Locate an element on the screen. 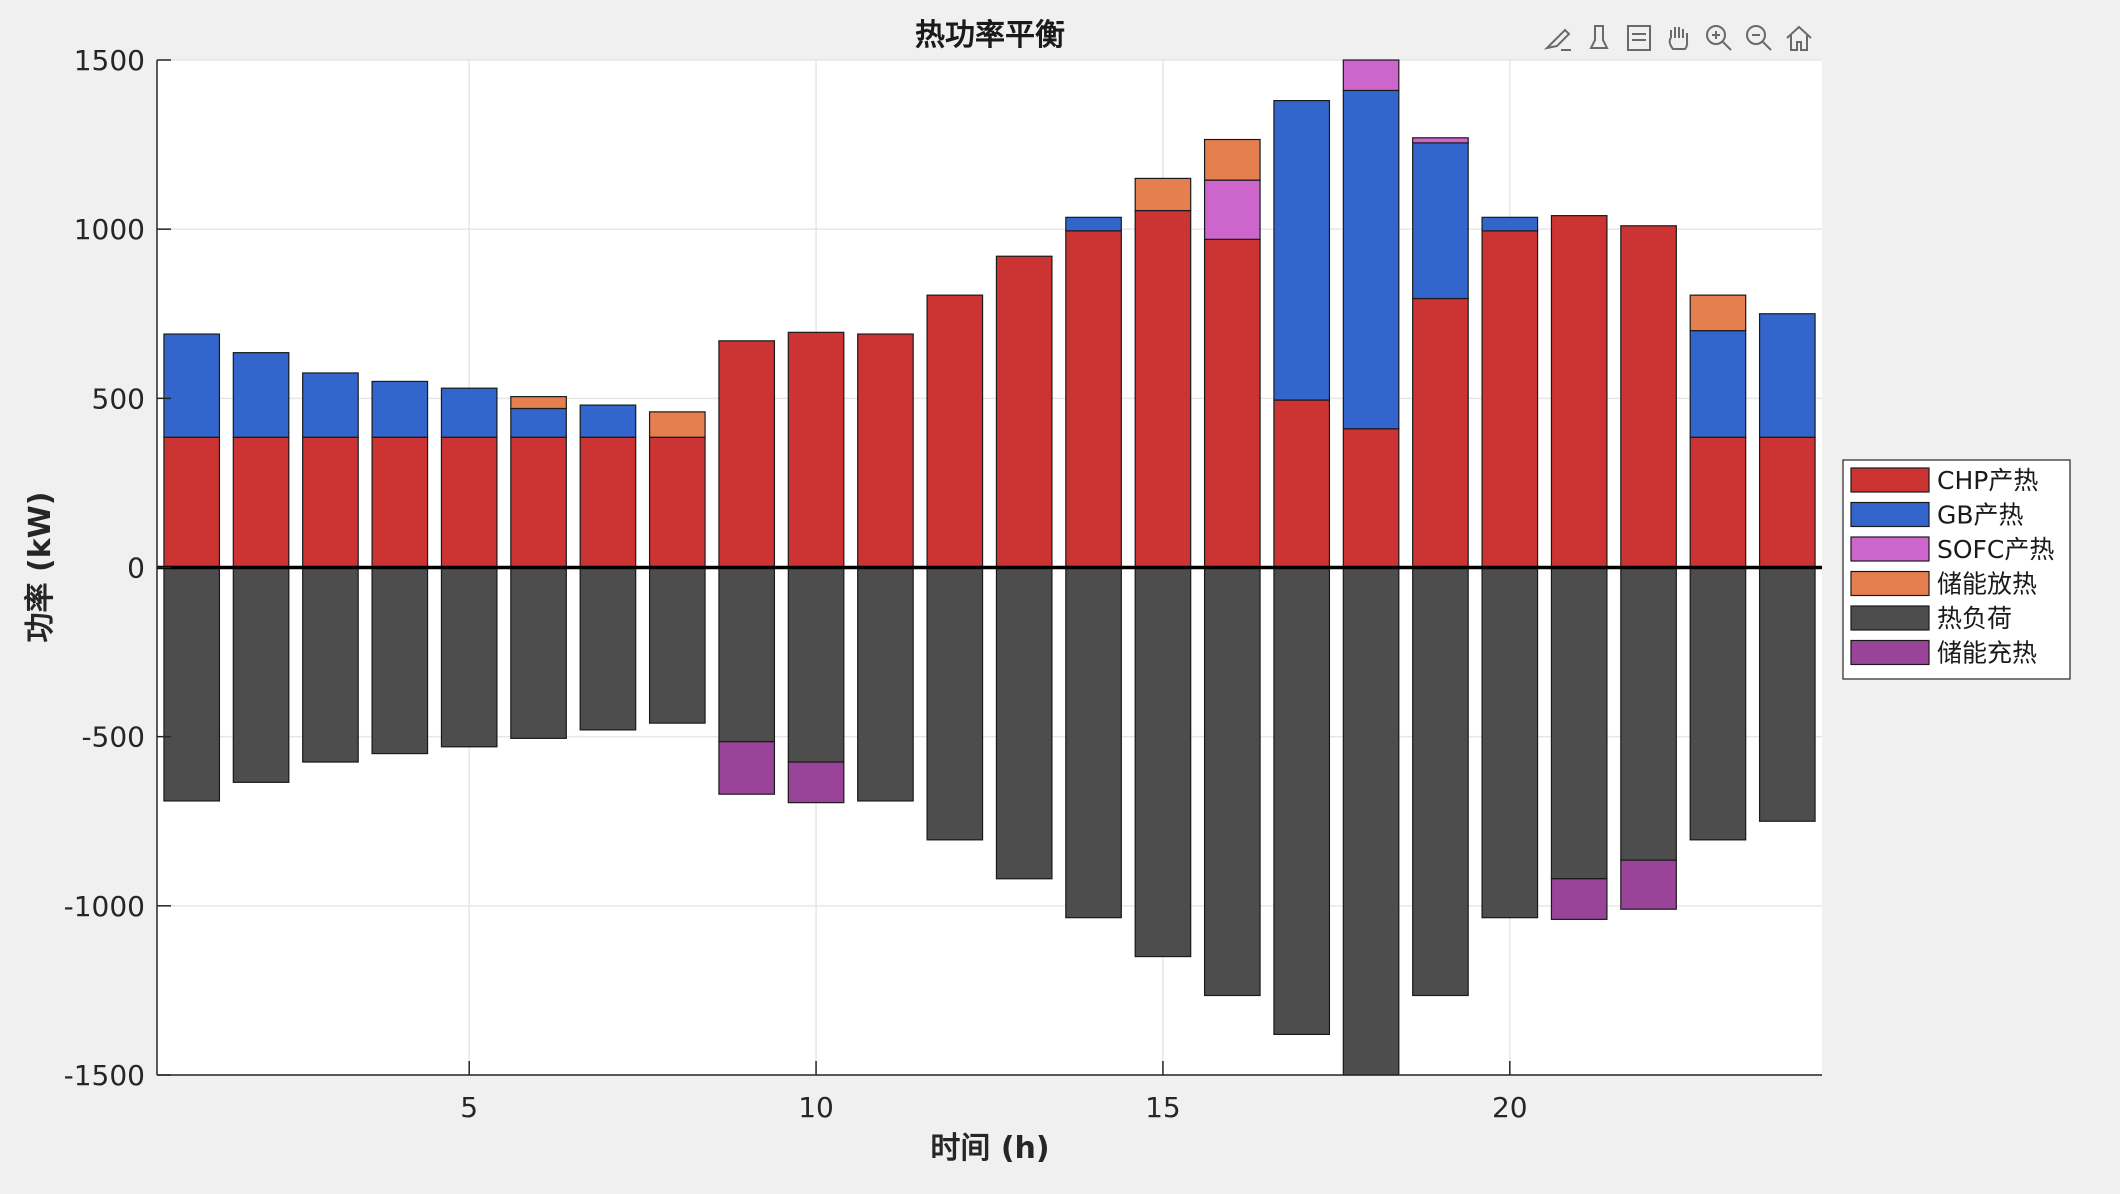 This screenshot has height=1194, width=2120. figure-toolbar is located at coordinates (1679, 38).